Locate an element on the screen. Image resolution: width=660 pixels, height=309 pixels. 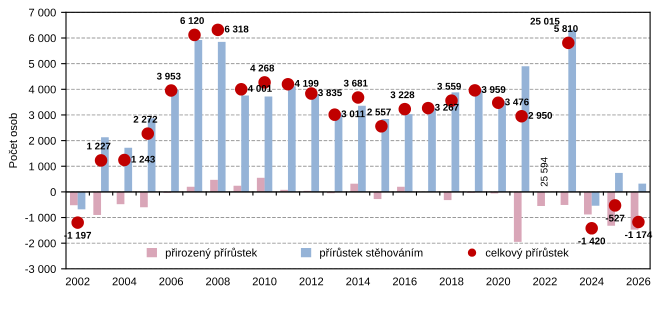
data-label: 3 681 is located at coordinates (356, 83).